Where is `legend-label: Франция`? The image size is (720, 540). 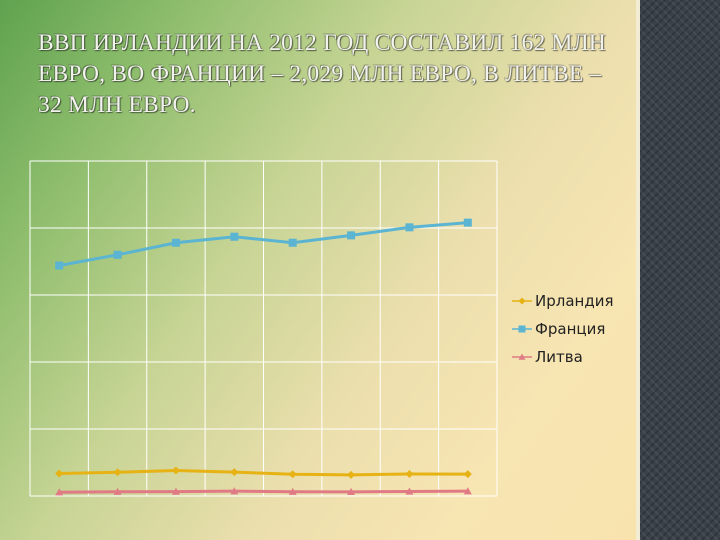
legend-label: Франция is located at coordinates (570, 329).